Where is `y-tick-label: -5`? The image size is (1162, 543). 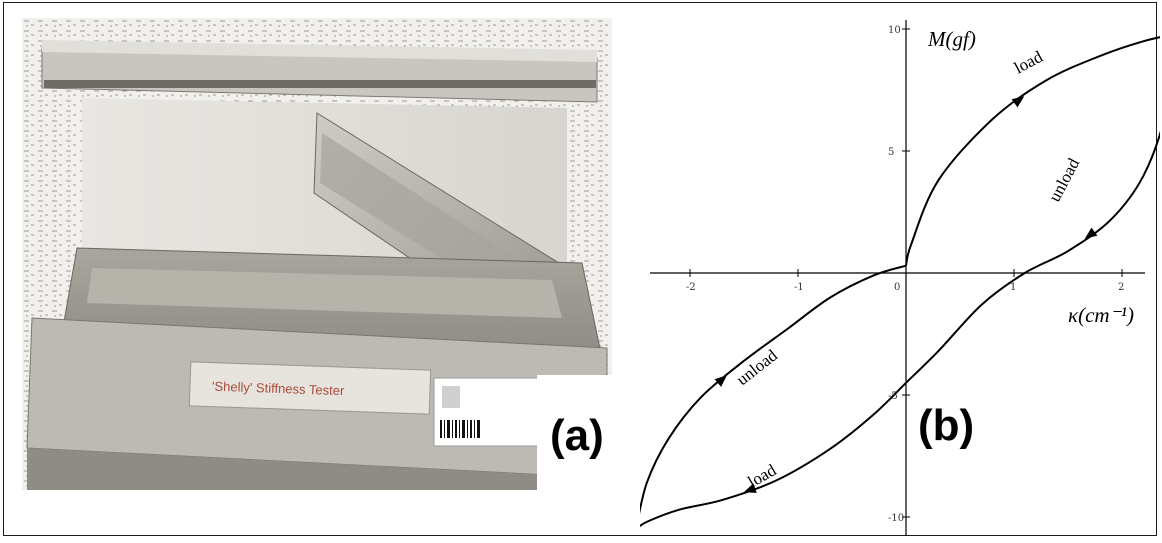
y-tick-label: -5 is located at coordinates (893, 396).